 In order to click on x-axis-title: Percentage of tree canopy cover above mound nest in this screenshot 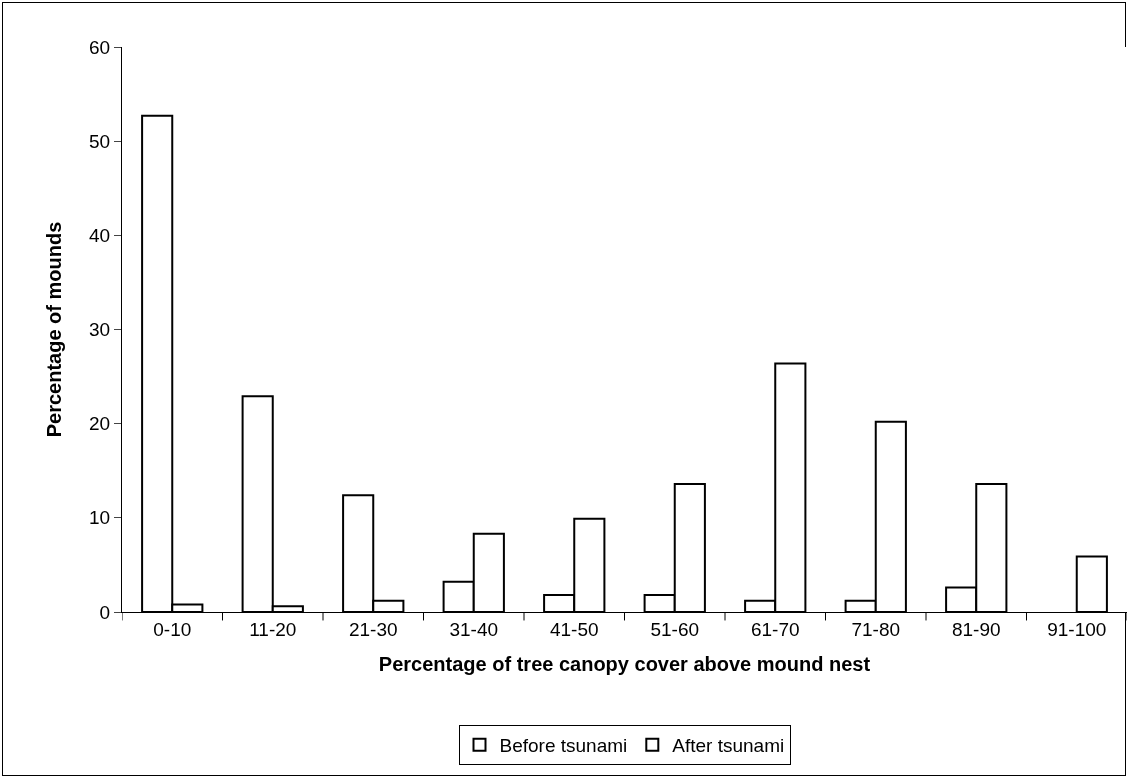, I will do `click(624, 664)`.